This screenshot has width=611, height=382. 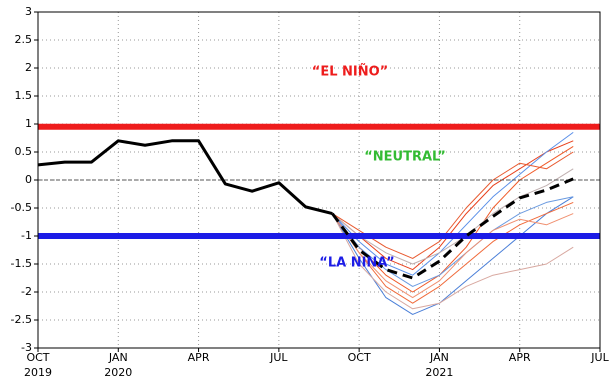 I want to click on annotation: “EL NIÑO”, so click(x=350, y=72).